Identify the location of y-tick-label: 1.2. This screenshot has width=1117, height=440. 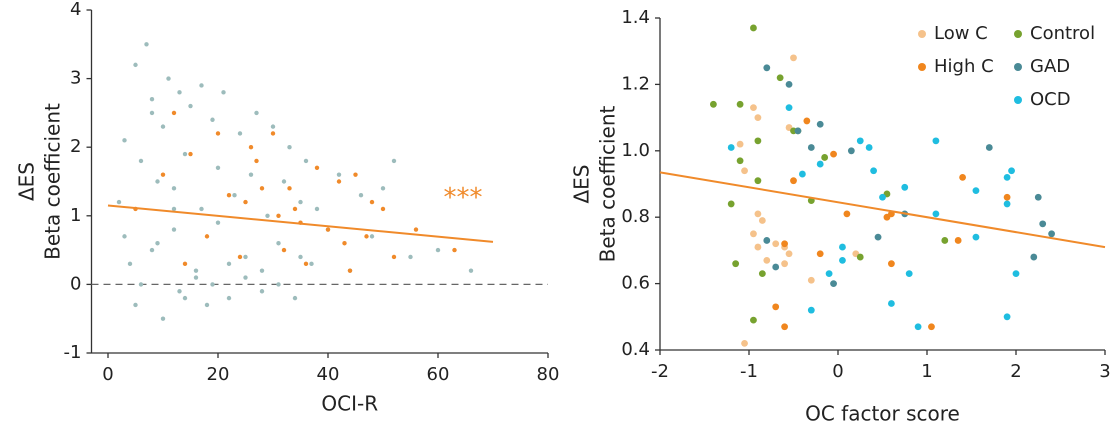
(635, 83).